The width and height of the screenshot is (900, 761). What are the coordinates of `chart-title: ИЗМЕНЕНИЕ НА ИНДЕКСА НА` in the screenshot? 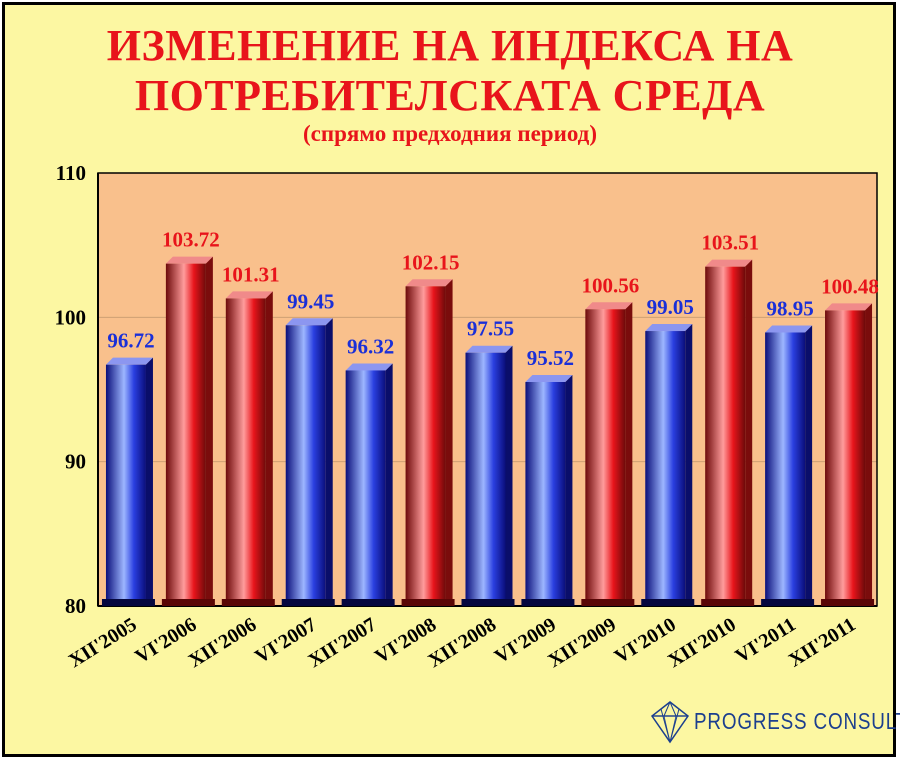 It's located at (450, 45).